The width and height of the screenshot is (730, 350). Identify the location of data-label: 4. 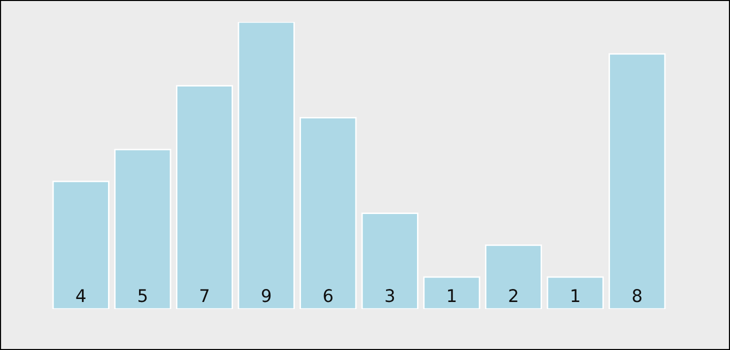
(81, 295).